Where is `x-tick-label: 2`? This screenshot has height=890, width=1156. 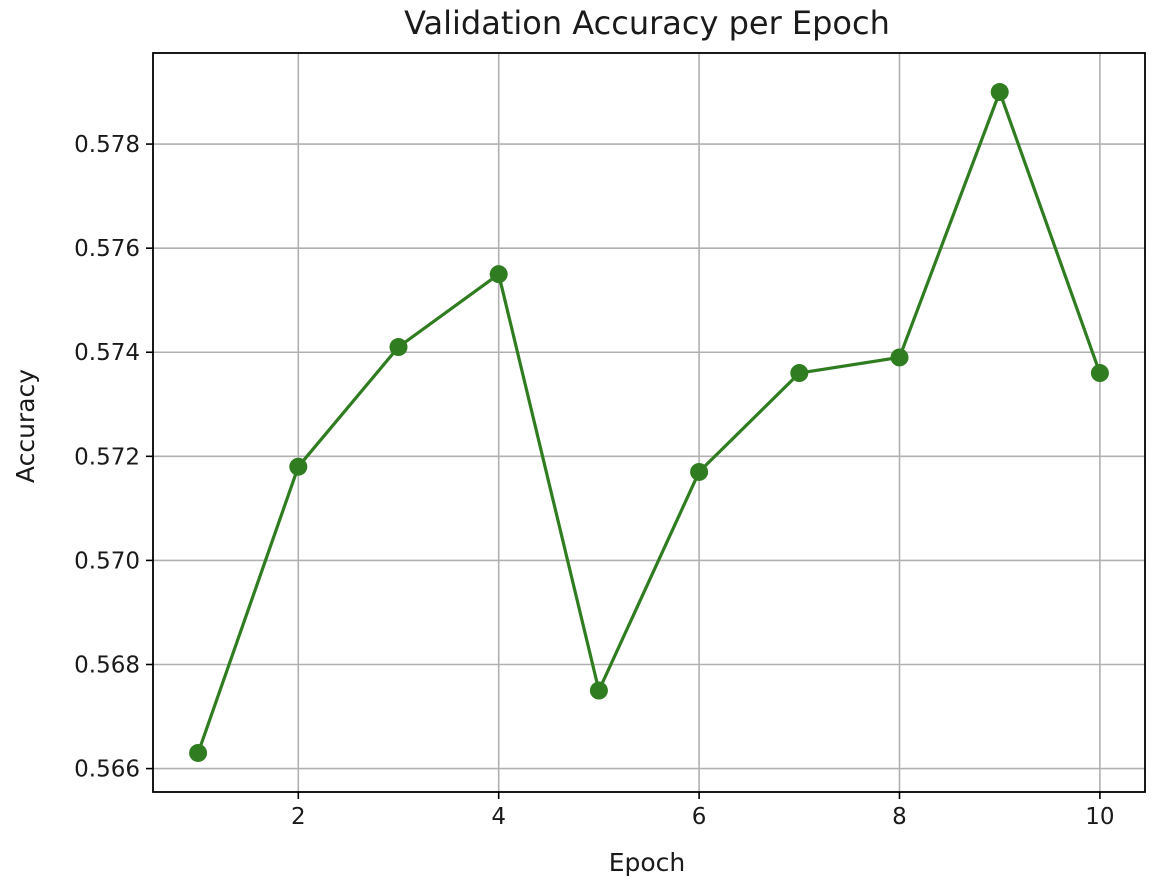
x-tick-label: 2 is located at coordinates (298, 817).